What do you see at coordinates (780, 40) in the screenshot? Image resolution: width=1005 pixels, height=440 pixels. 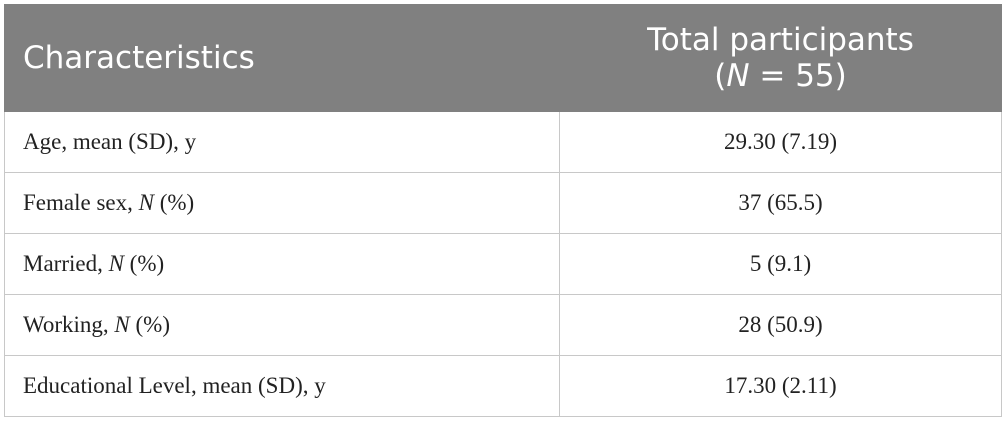 I see `header-text: Total participants` at bounding box center [780, 40].